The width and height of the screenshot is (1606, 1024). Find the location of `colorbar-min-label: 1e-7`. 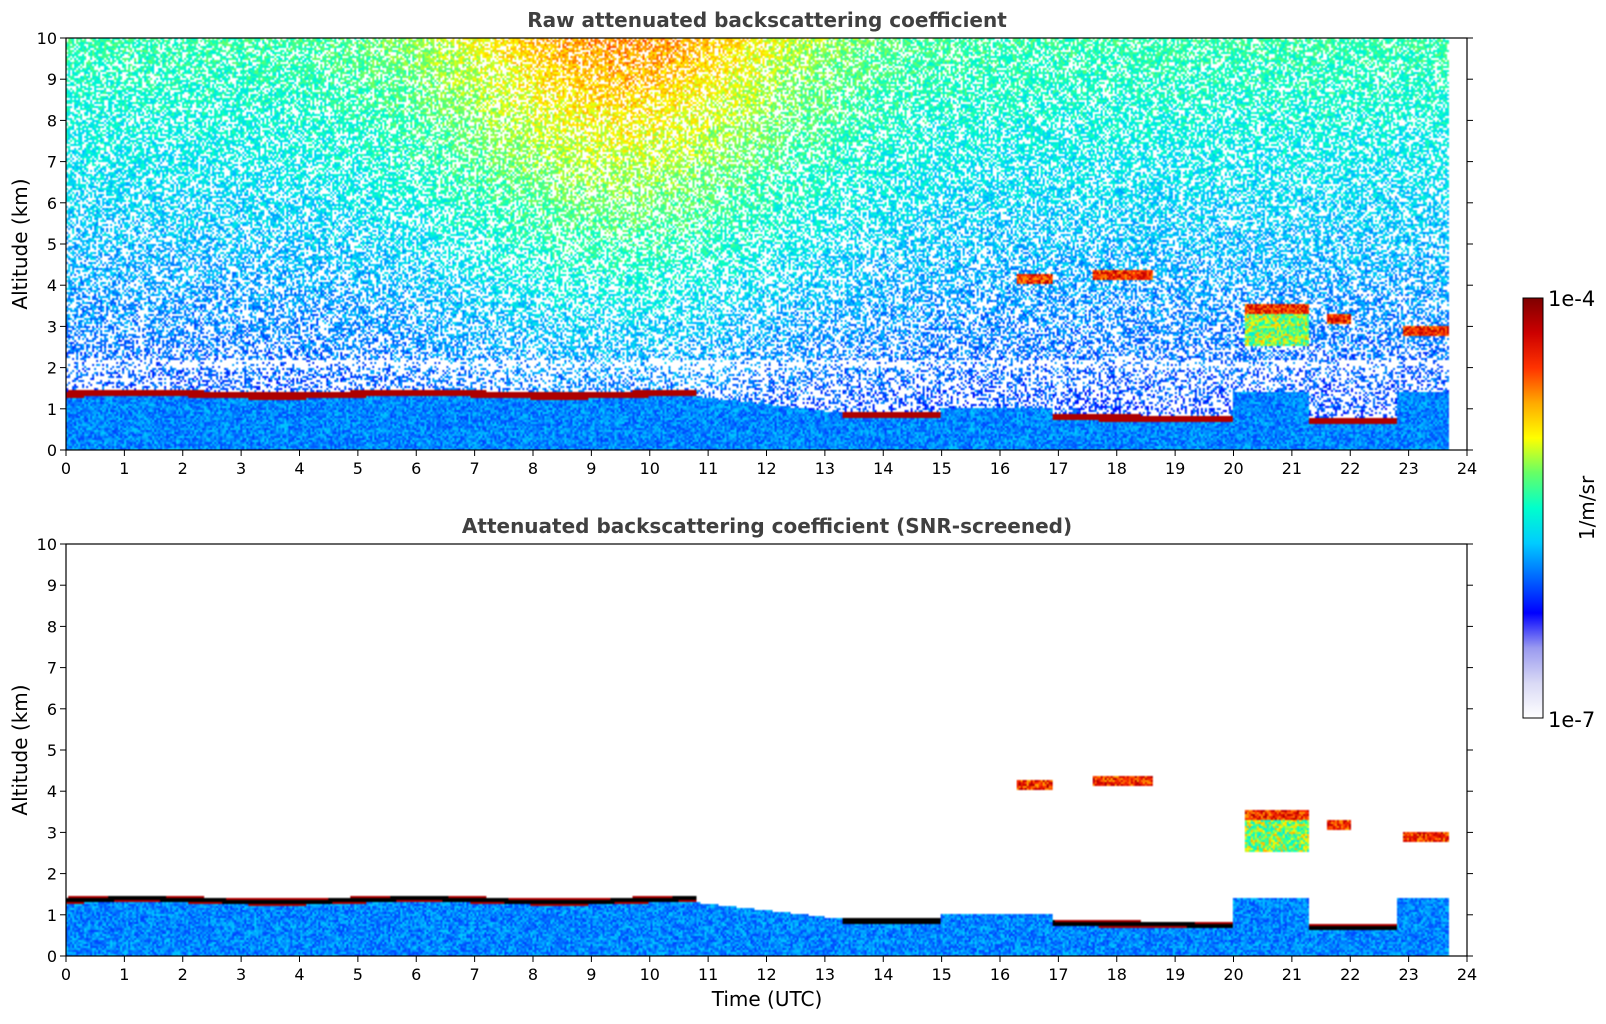

colorbar-min-label: 1e-7 is located at coordinates (1571, 720).